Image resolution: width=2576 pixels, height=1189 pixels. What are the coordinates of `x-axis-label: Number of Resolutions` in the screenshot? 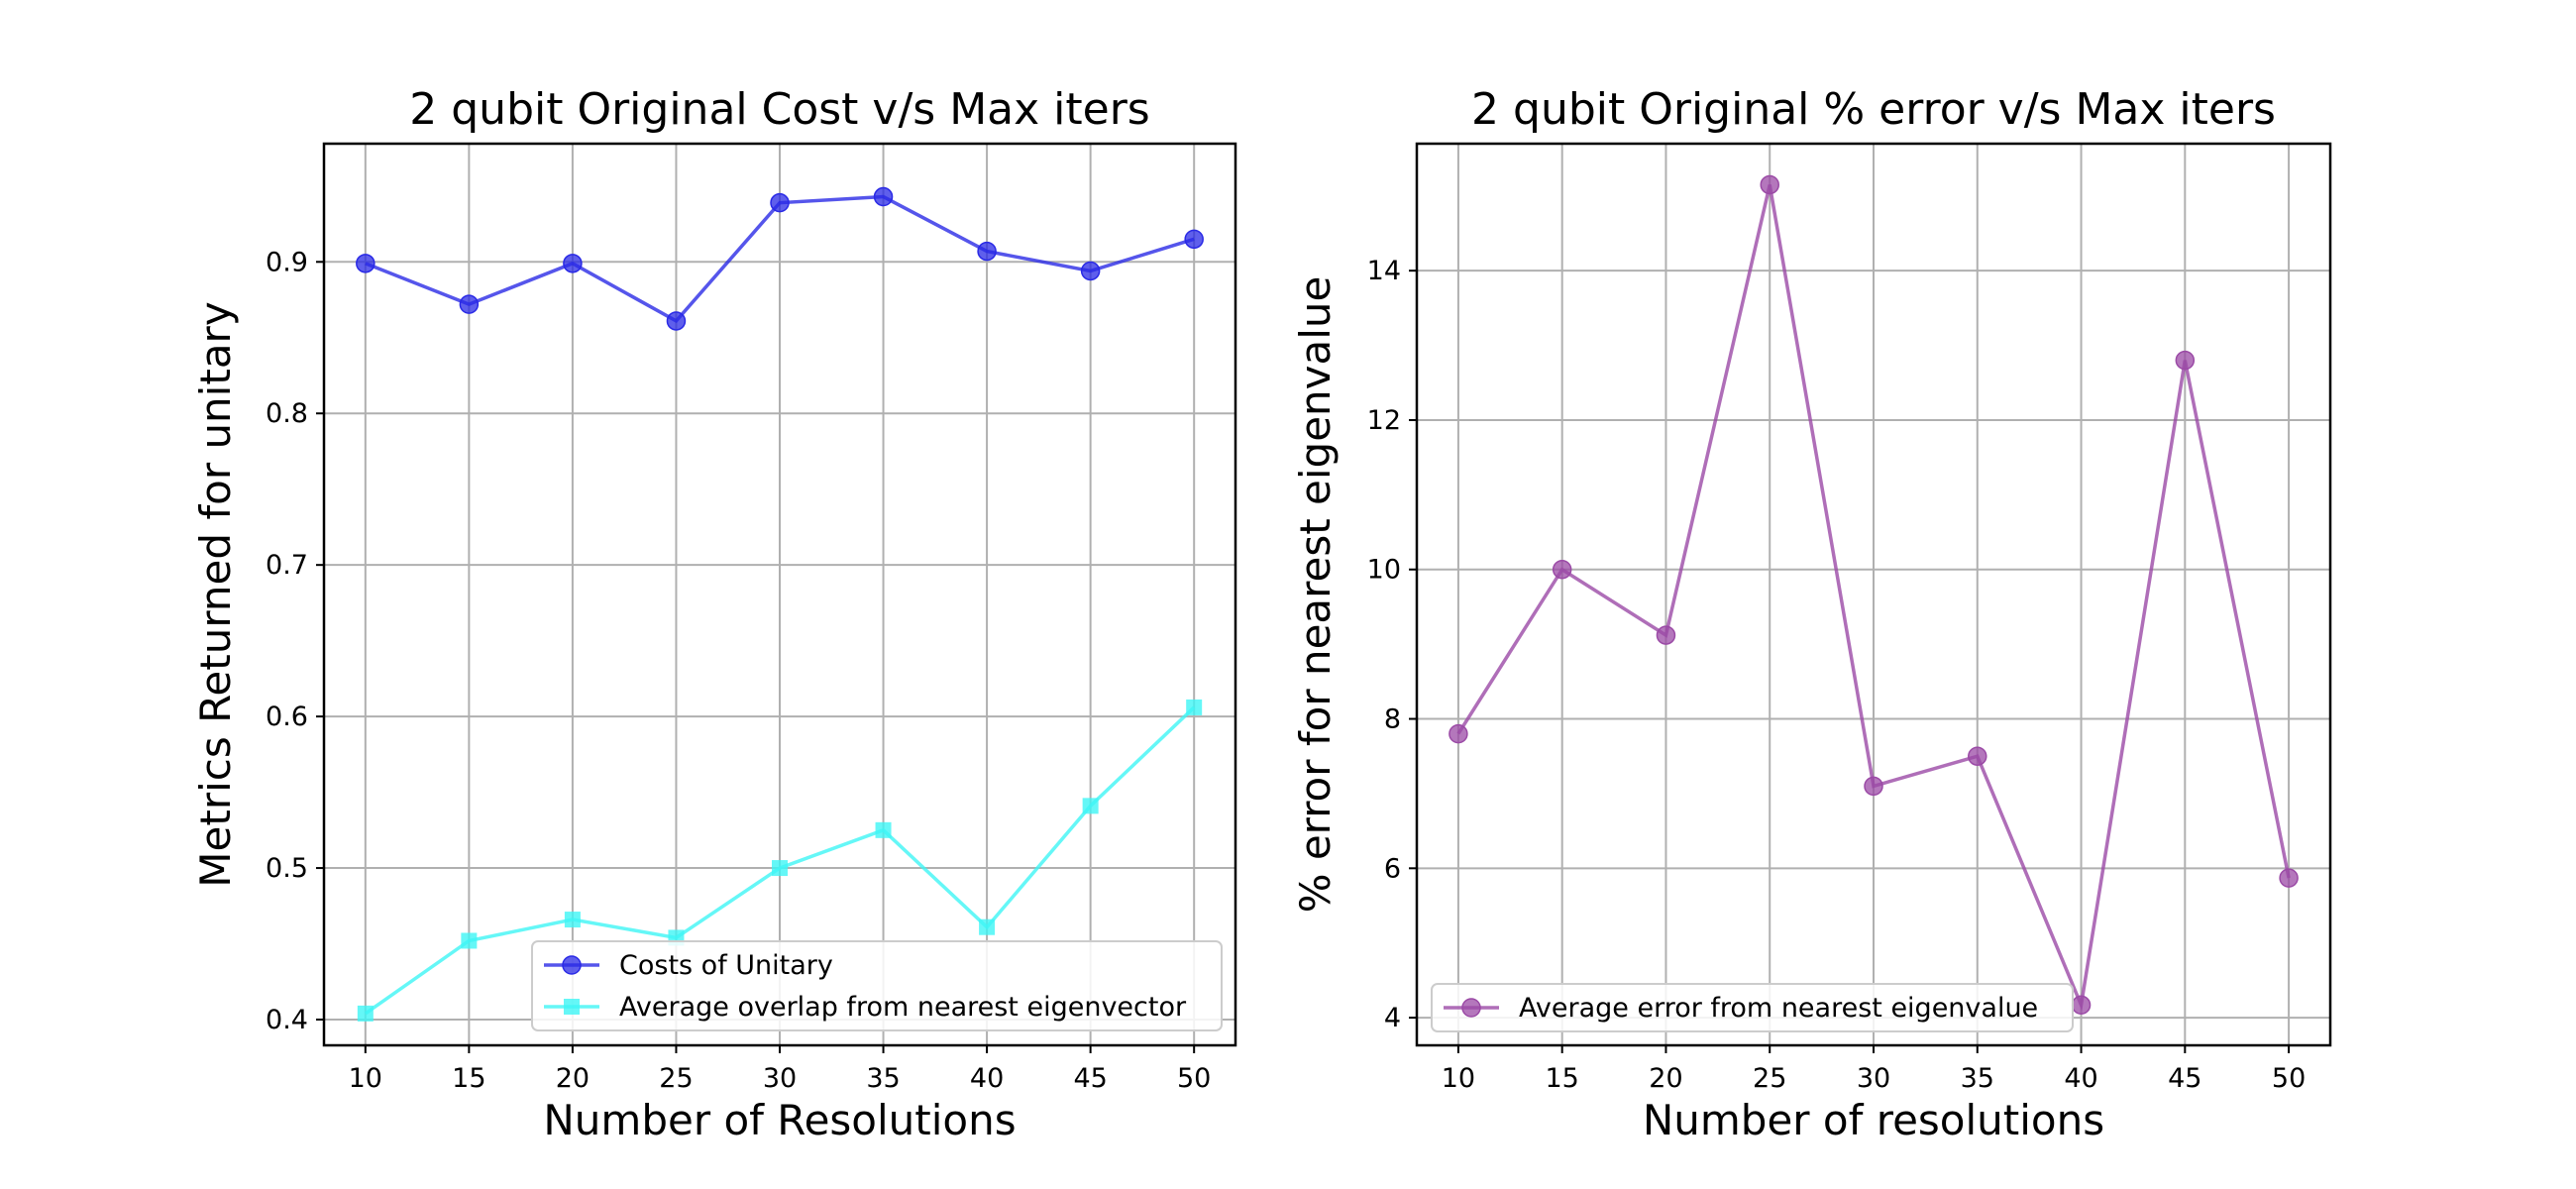 It's located at (779, 1120).